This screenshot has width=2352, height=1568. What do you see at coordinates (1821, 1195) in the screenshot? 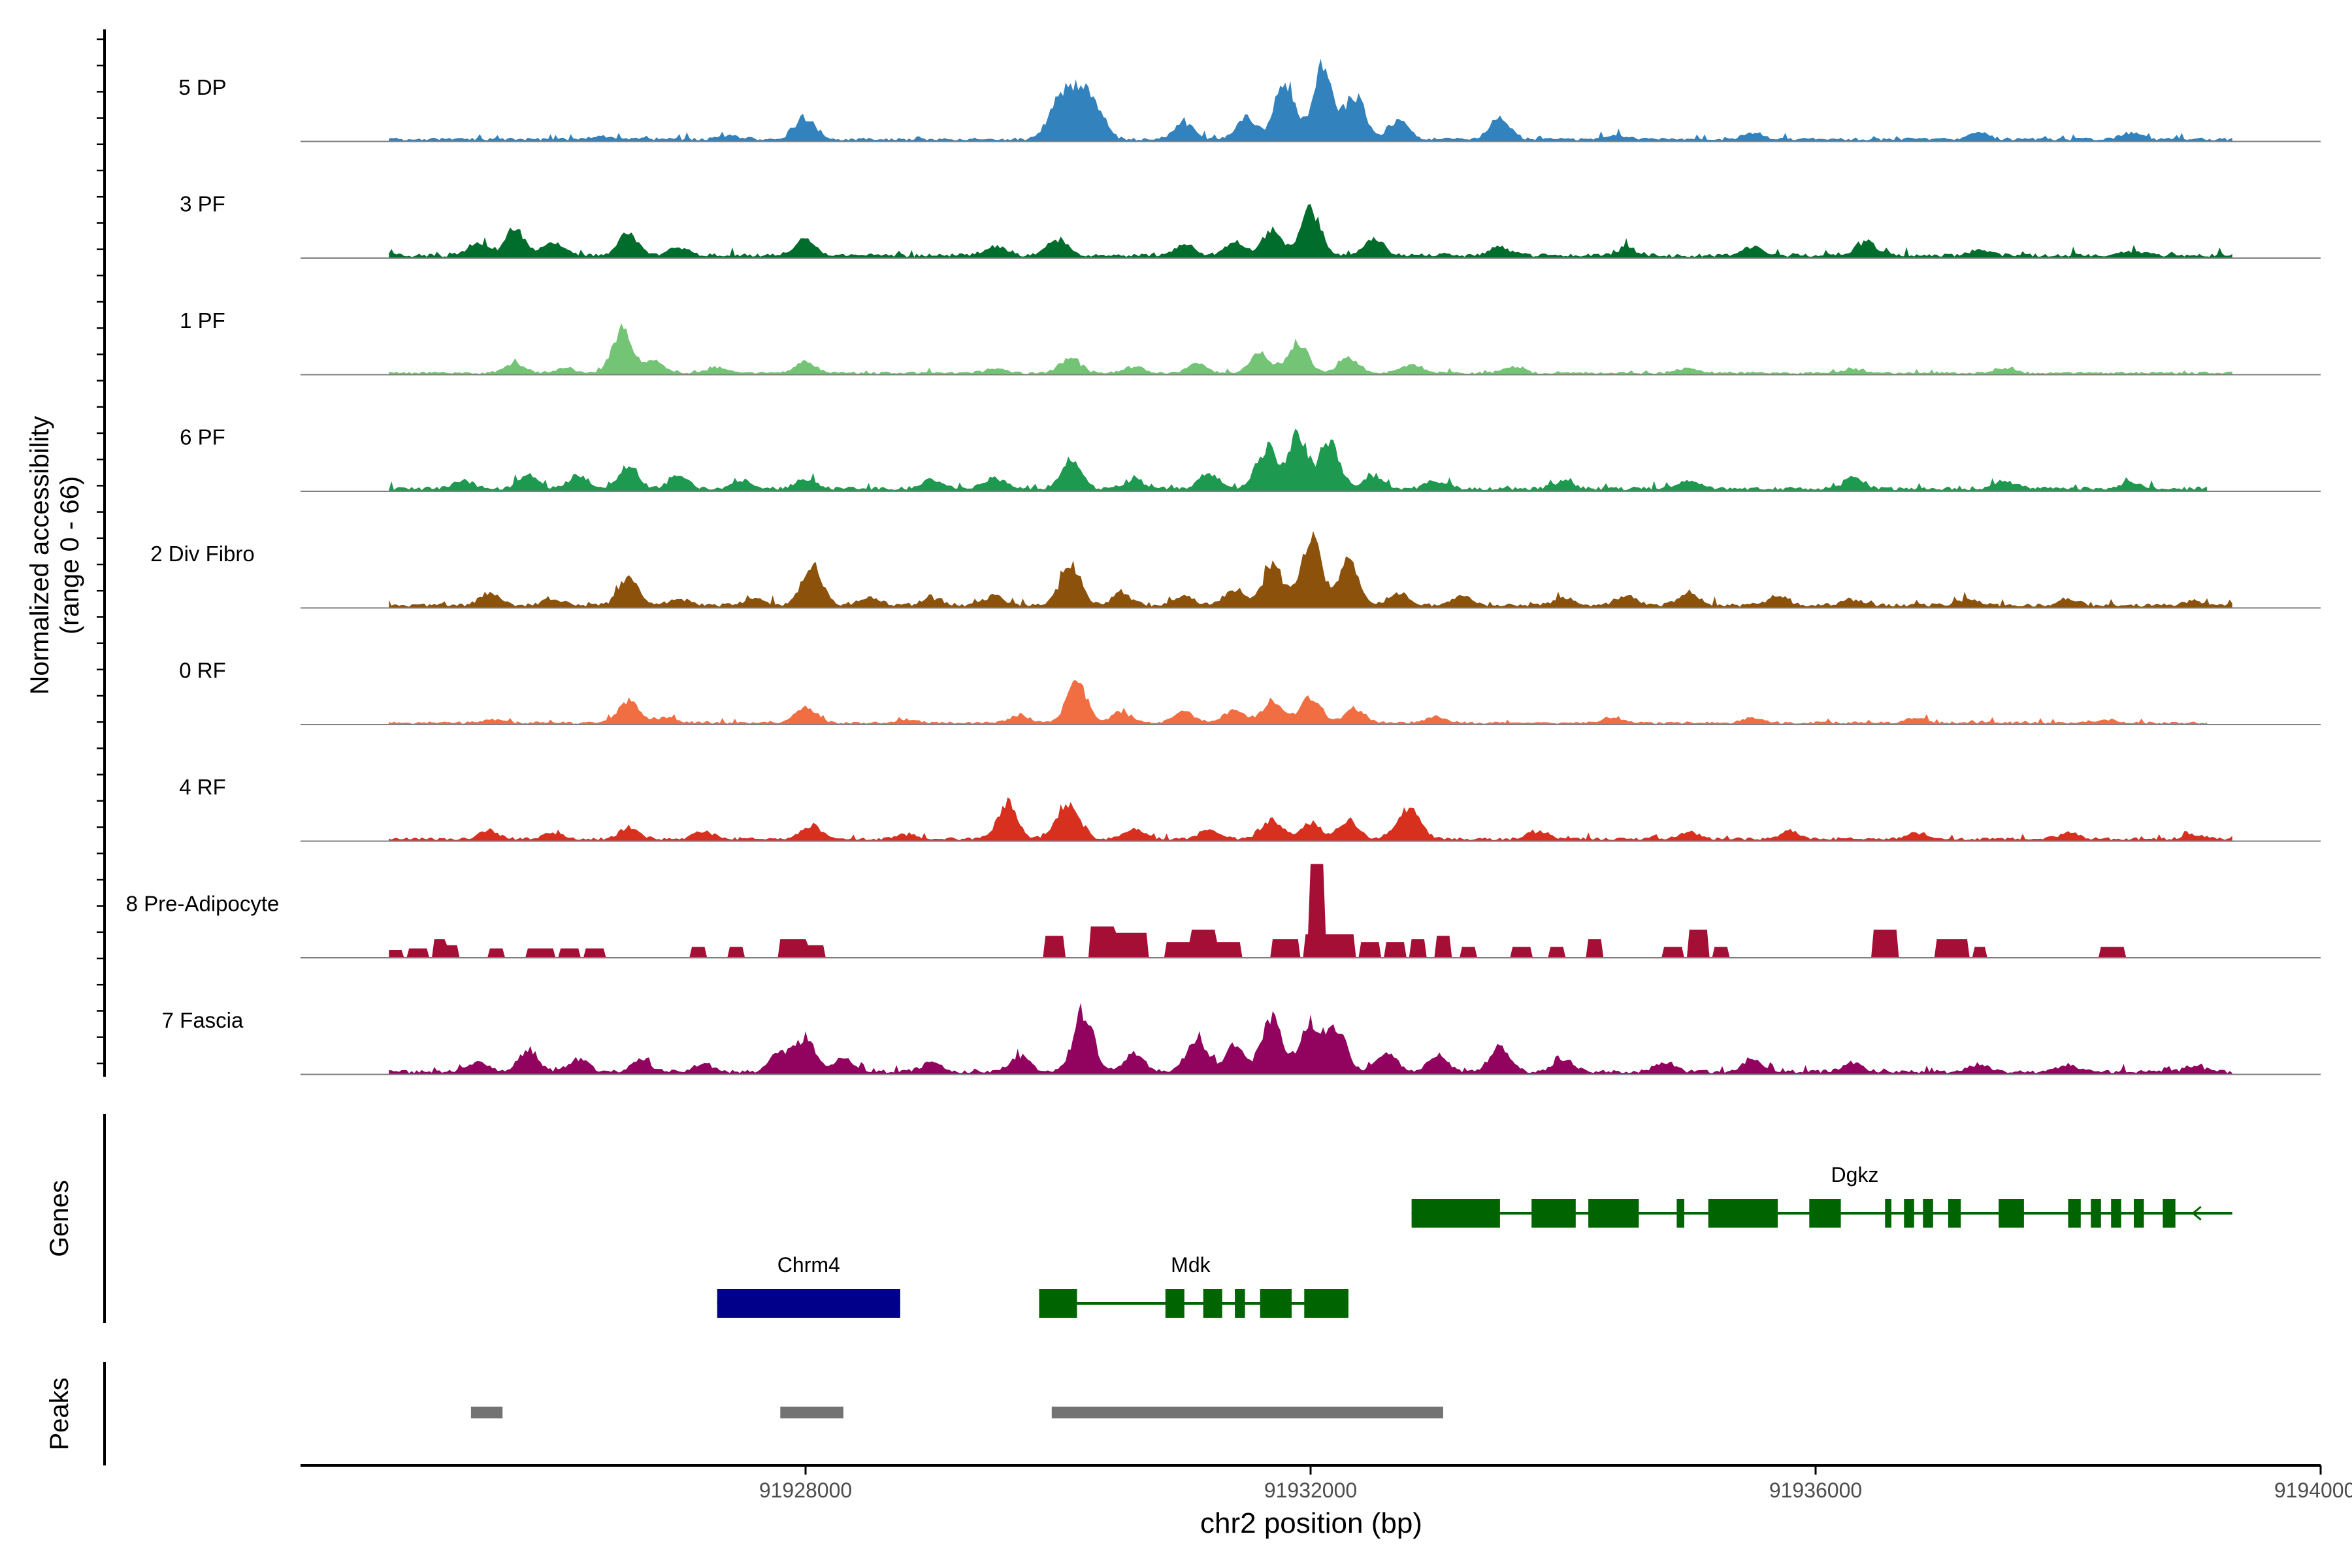
I see `gene-dgkz: Dgkz` at bounding box center [1821, 1195].